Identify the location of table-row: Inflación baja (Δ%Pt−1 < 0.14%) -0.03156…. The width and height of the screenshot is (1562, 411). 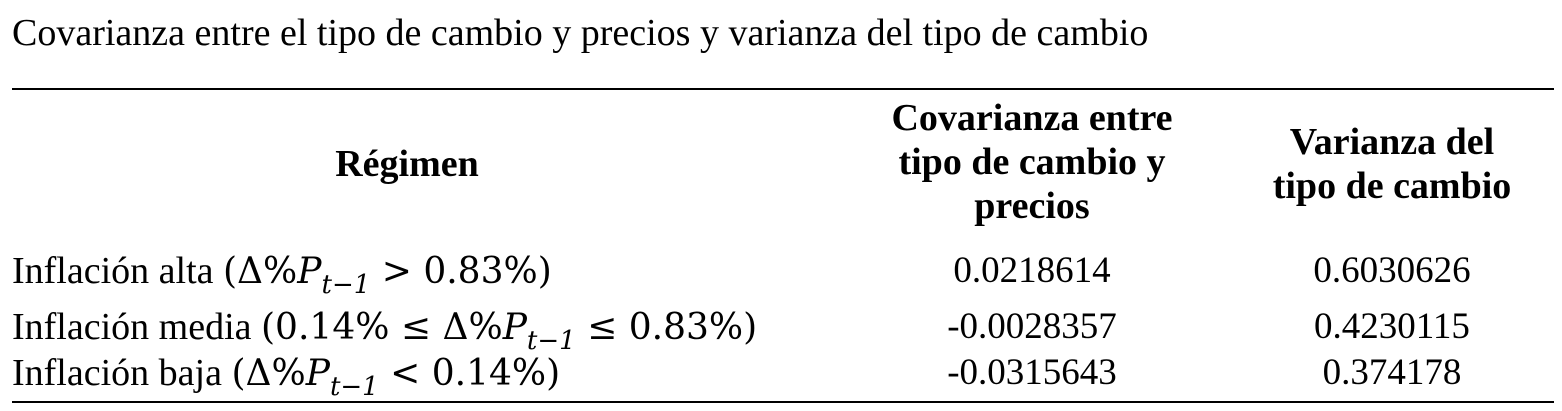
(783, 373).